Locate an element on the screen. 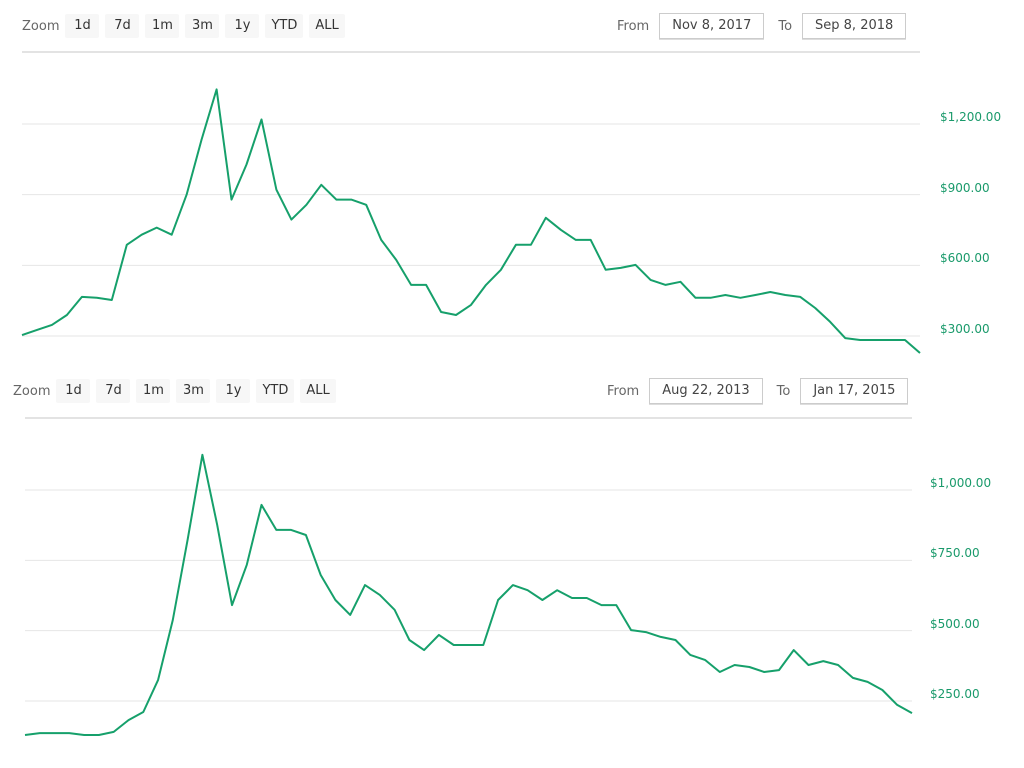 The height and width of the screenshot is (768, 1024). to-date-input: Sep 8, 2018 is located at coordinates (854, 26).